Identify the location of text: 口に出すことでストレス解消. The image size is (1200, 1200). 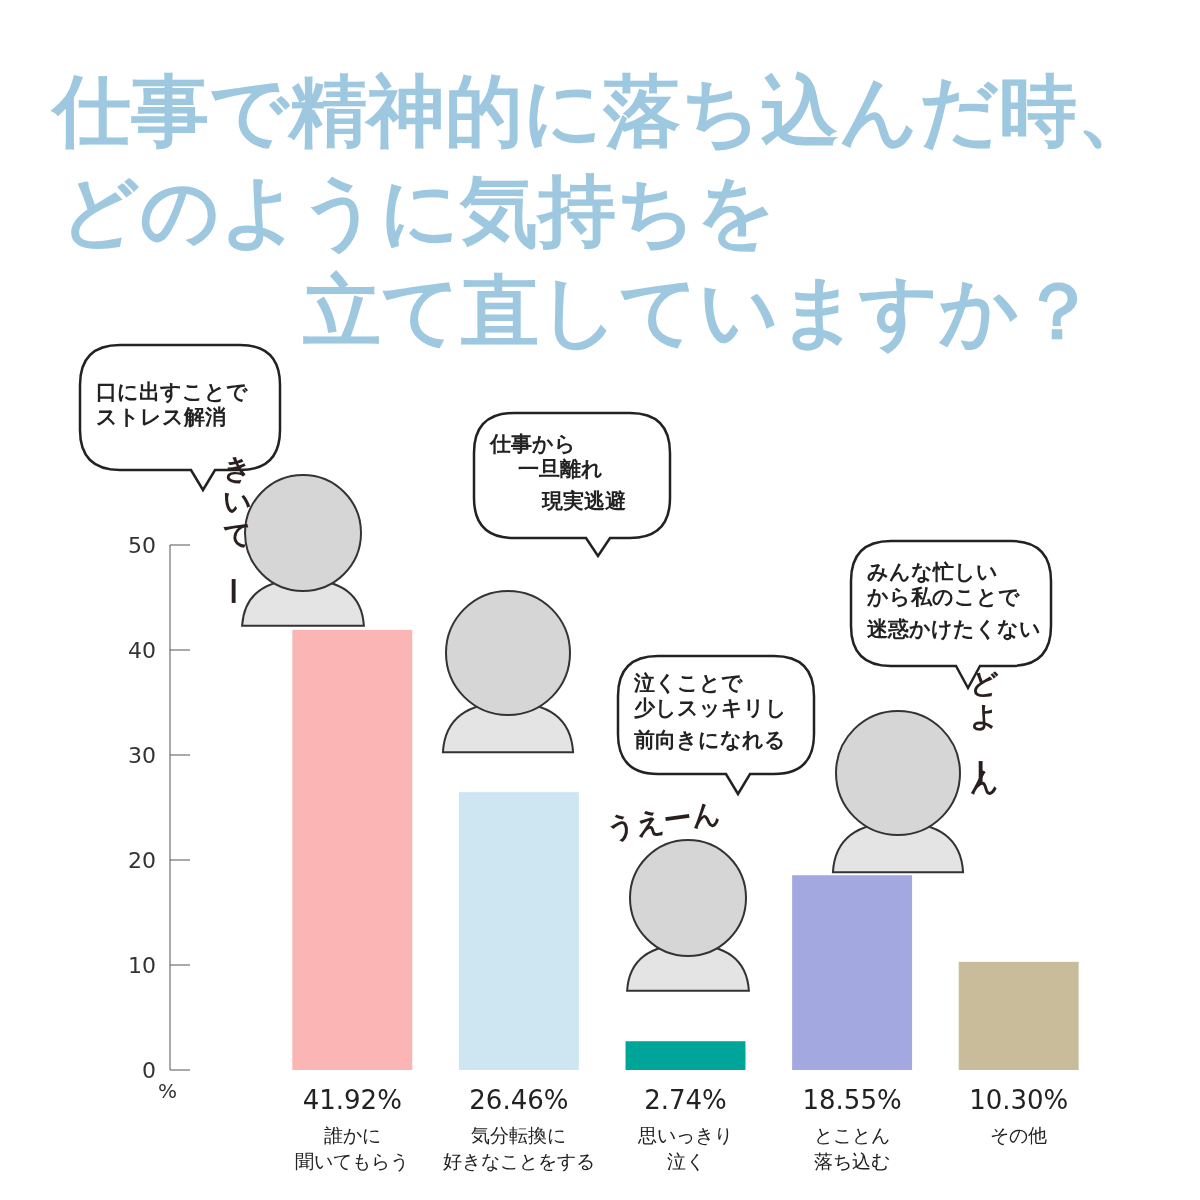
(172, 404).